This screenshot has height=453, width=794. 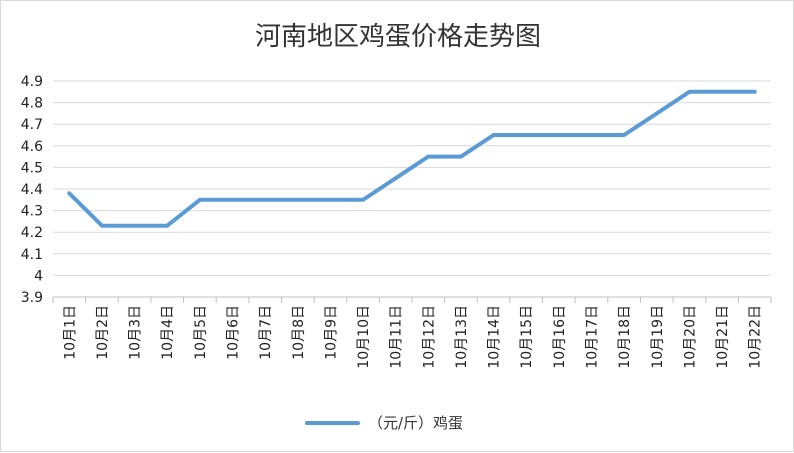 What do you see at coordinates (32, 147) in the screenshot?
I see `y-tick-label: 4.6` at bounding box center [32, 147].